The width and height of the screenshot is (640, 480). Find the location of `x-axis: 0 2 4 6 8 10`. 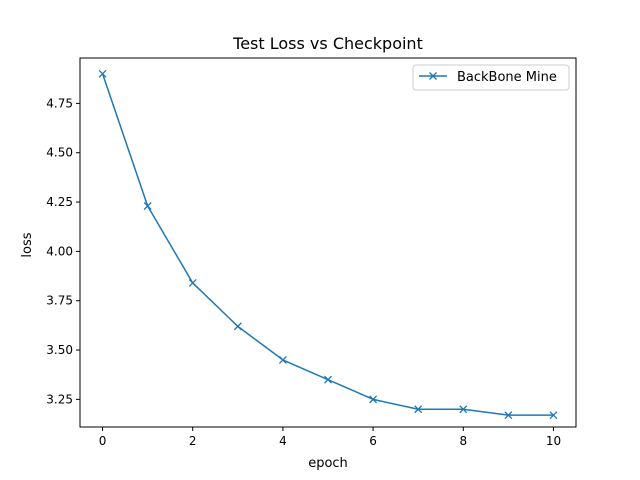

x-axis: 0 2 4 6 8 10 is located at coordinates (330, 437).